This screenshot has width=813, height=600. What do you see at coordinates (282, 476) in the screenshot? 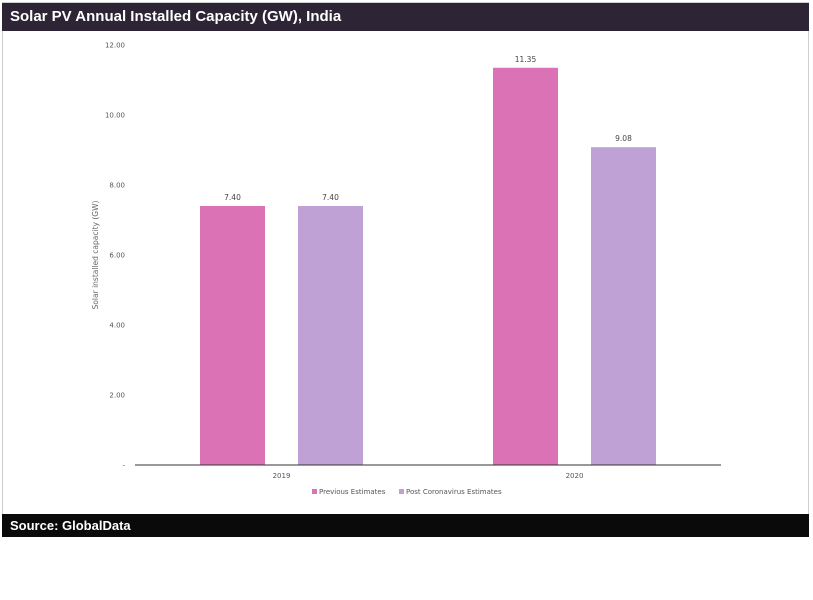
I see `x-tick-label: 2019` at bounding box center [282, 476].